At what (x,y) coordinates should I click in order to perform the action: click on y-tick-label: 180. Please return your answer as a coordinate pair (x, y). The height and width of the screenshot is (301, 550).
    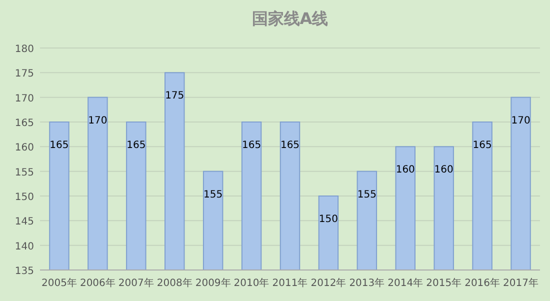
    Looking at the image, I should click on (24, 49).